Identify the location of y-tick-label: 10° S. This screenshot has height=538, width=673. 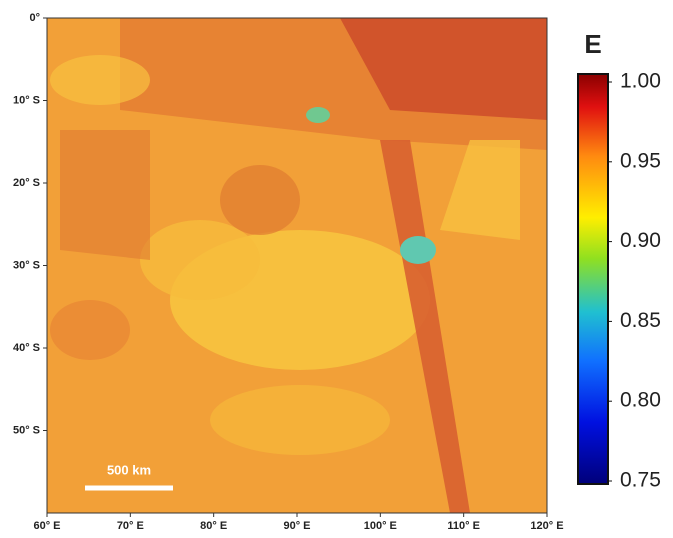
(26, 100).